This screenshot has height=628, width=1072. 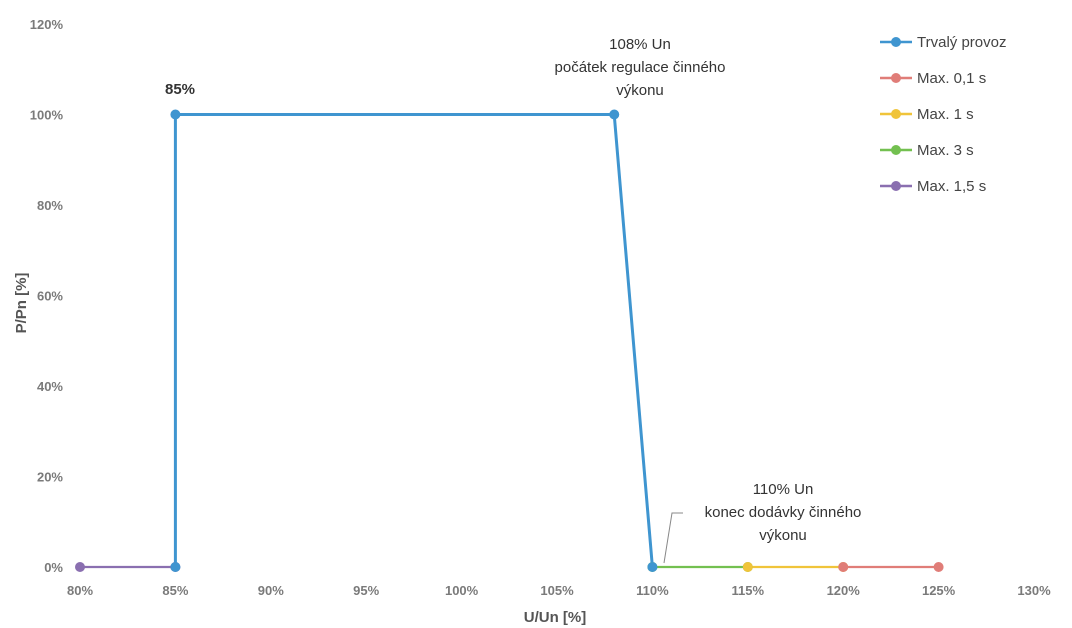 I want to click on y-tick-label: 60%, so click(x=50, y=296).